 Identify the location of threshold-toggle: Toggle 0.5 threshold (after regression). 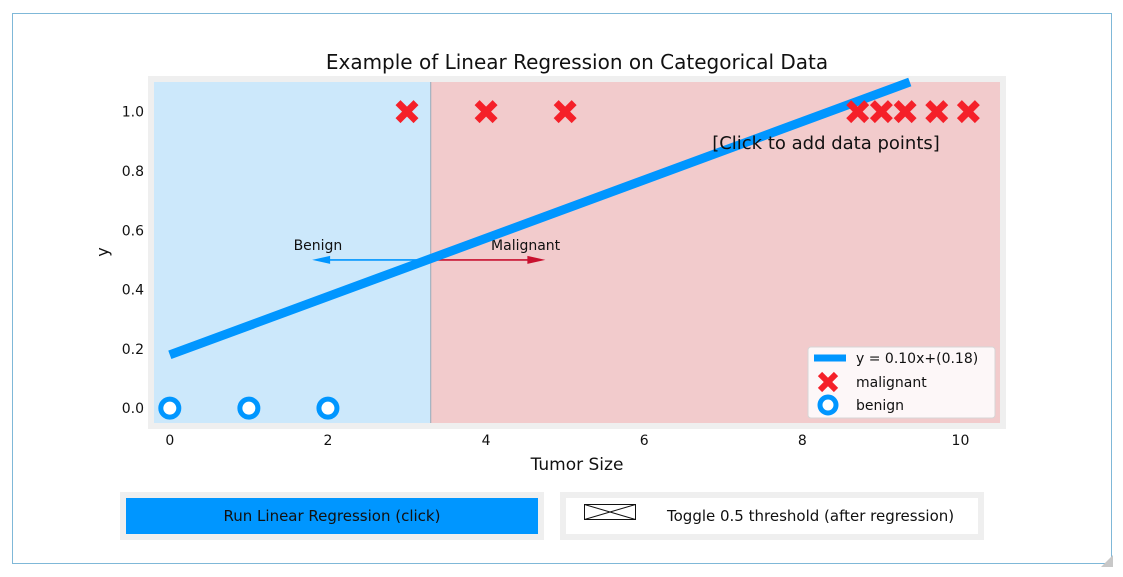
(772, 516).